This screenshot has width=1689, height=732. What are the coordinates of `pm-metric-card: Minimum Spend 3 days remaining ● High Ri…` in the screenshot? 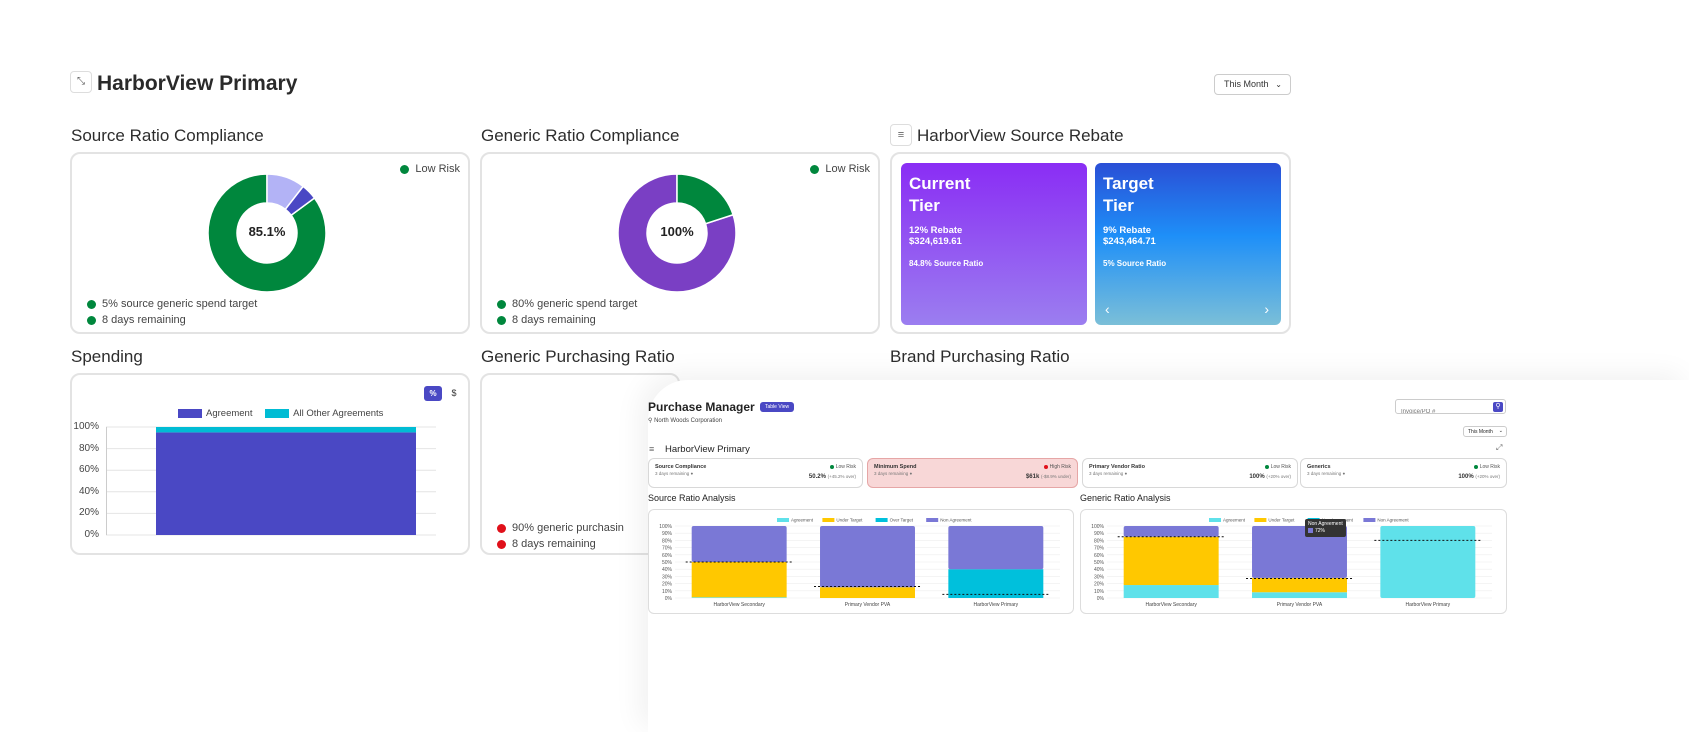 It's located at (972, 473).